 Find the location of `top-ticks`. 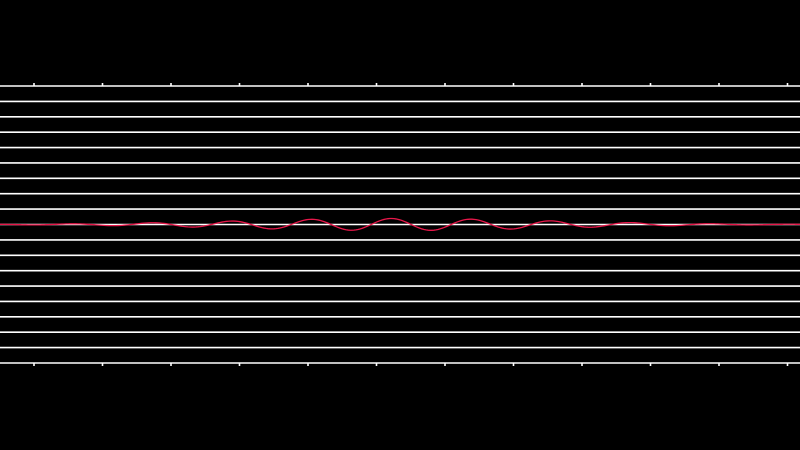

top-ticks is located at coordinates (411, 84).